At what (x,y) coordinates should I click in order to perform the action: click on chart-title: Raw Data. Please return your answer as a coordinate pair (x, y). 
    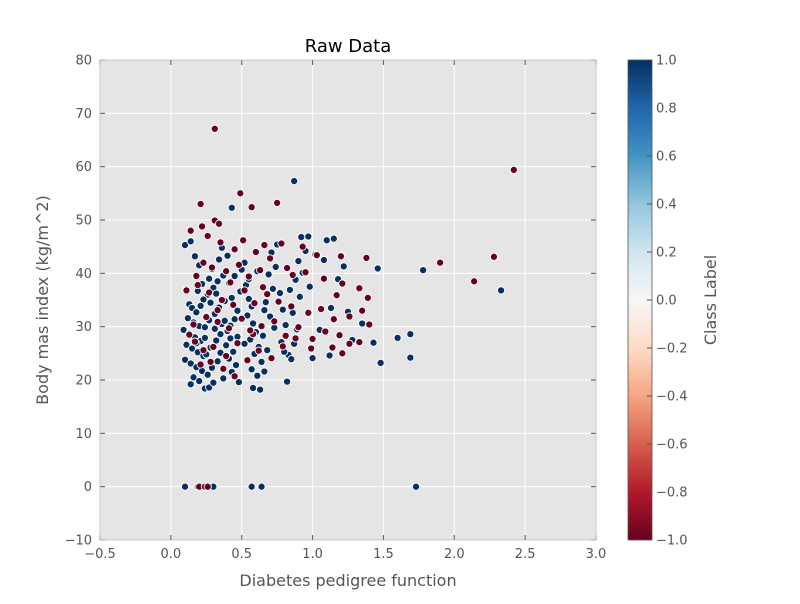
    Looking at the image, I should click on (348, 46).